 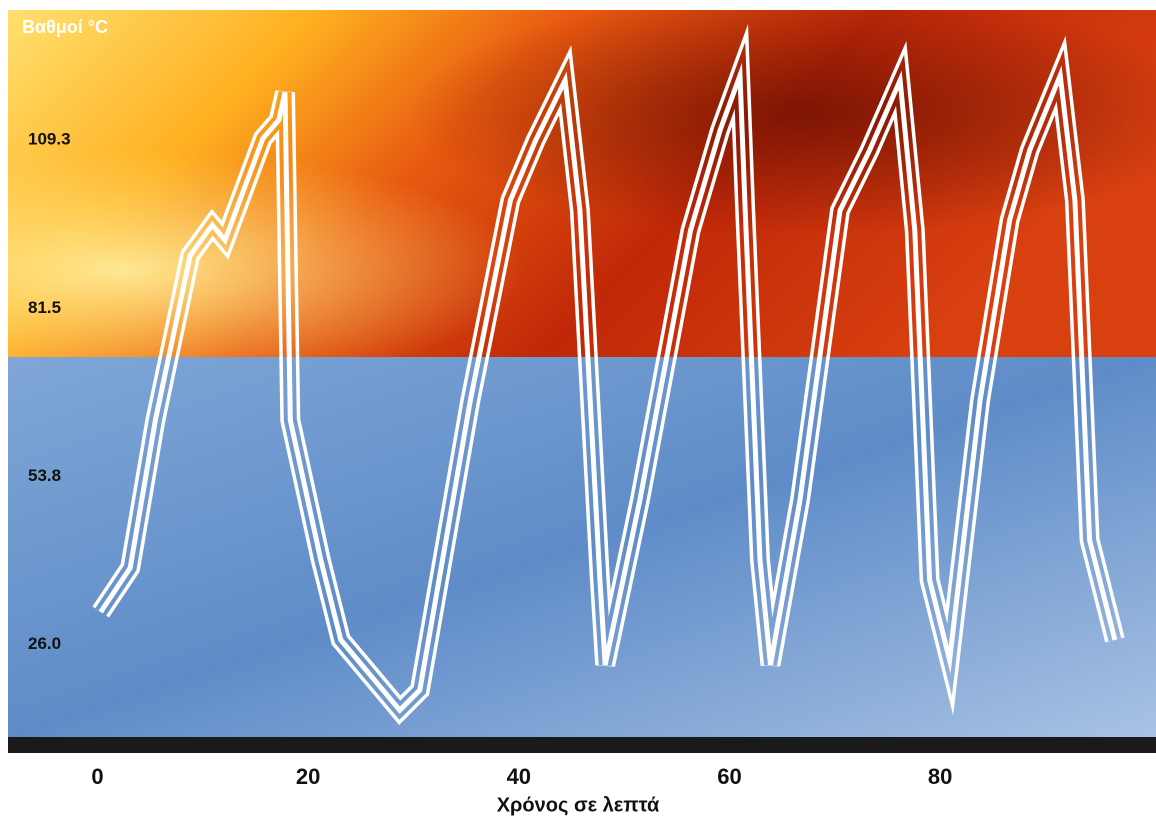 What do you see at coordinates (940, 776) in the screenshot?
I see `x-tick-label: 80` at bounding box center [940, 776].